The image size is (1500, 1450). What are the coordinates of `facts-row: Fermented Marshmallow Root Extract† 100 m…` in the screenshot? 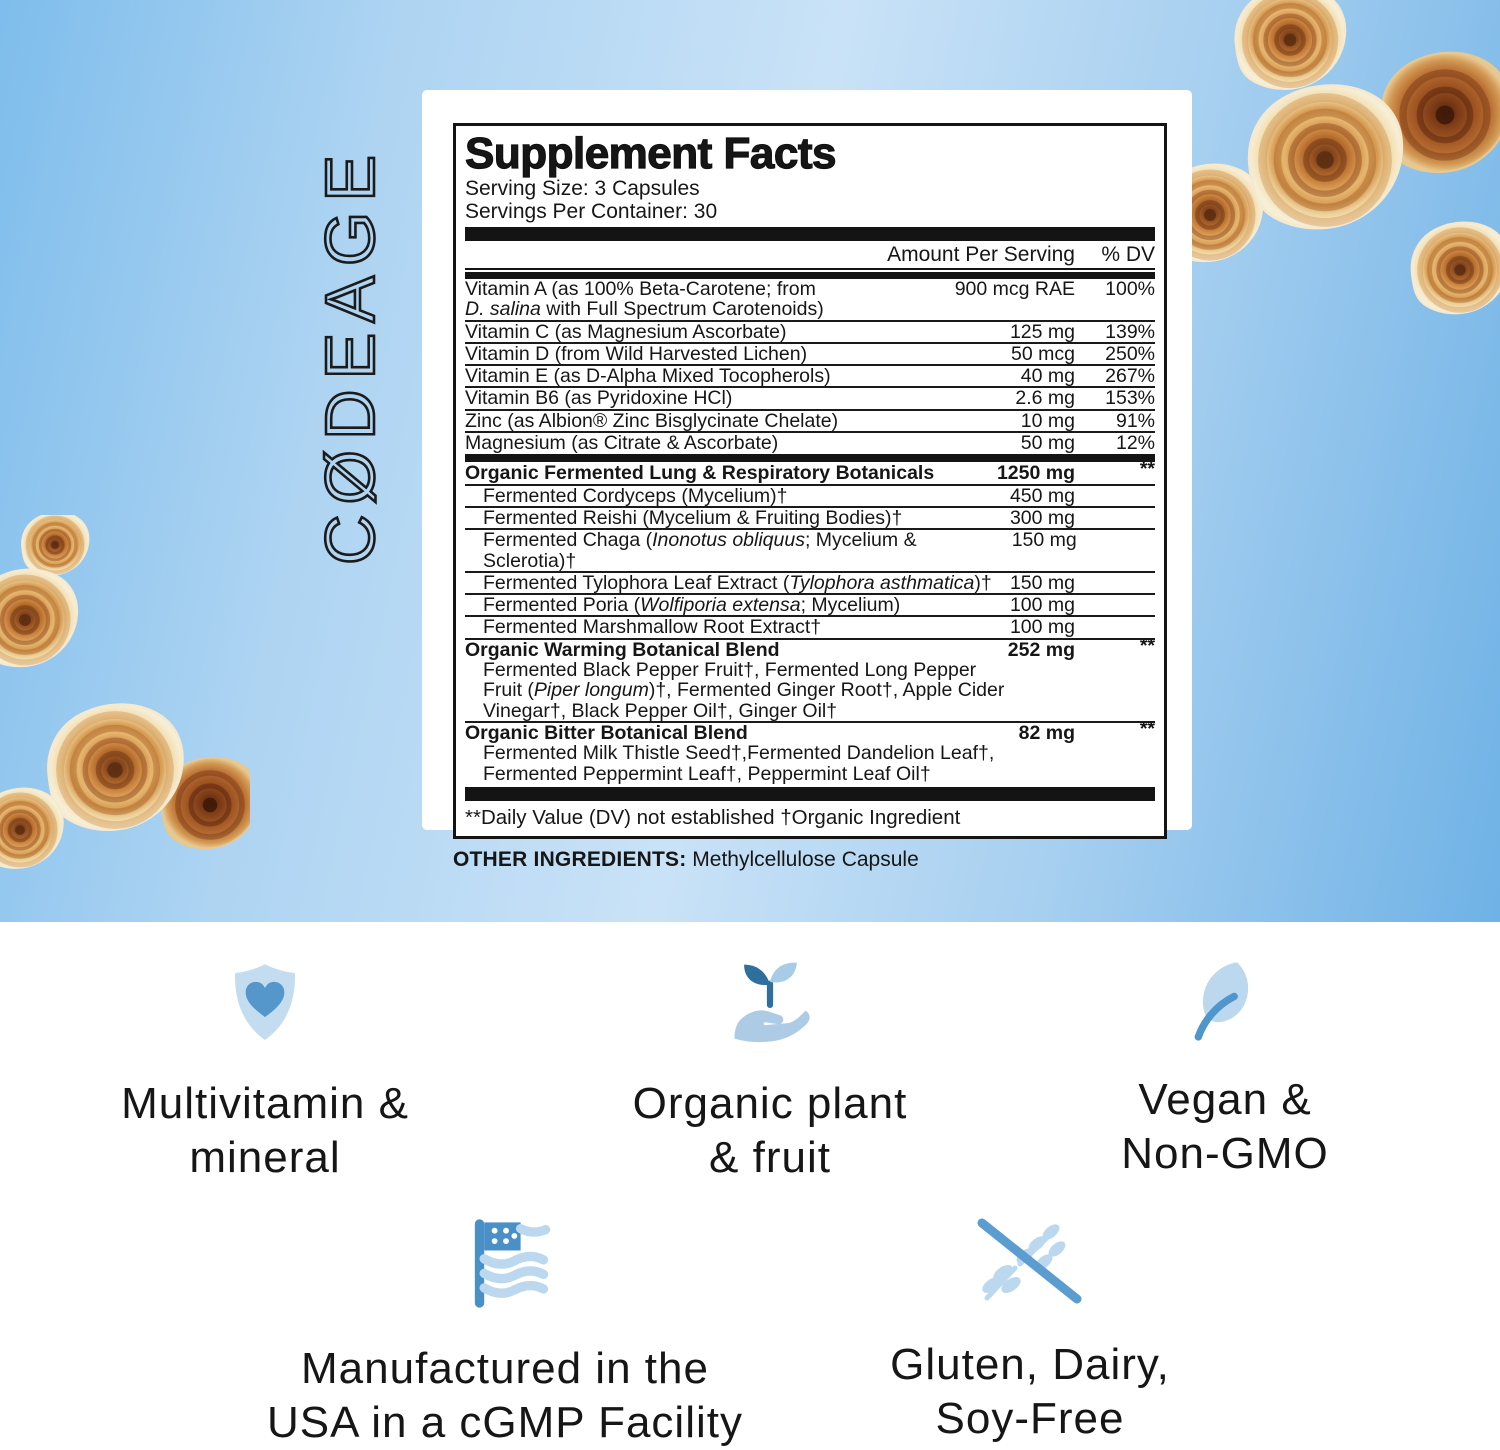 It's located at (810, 628).